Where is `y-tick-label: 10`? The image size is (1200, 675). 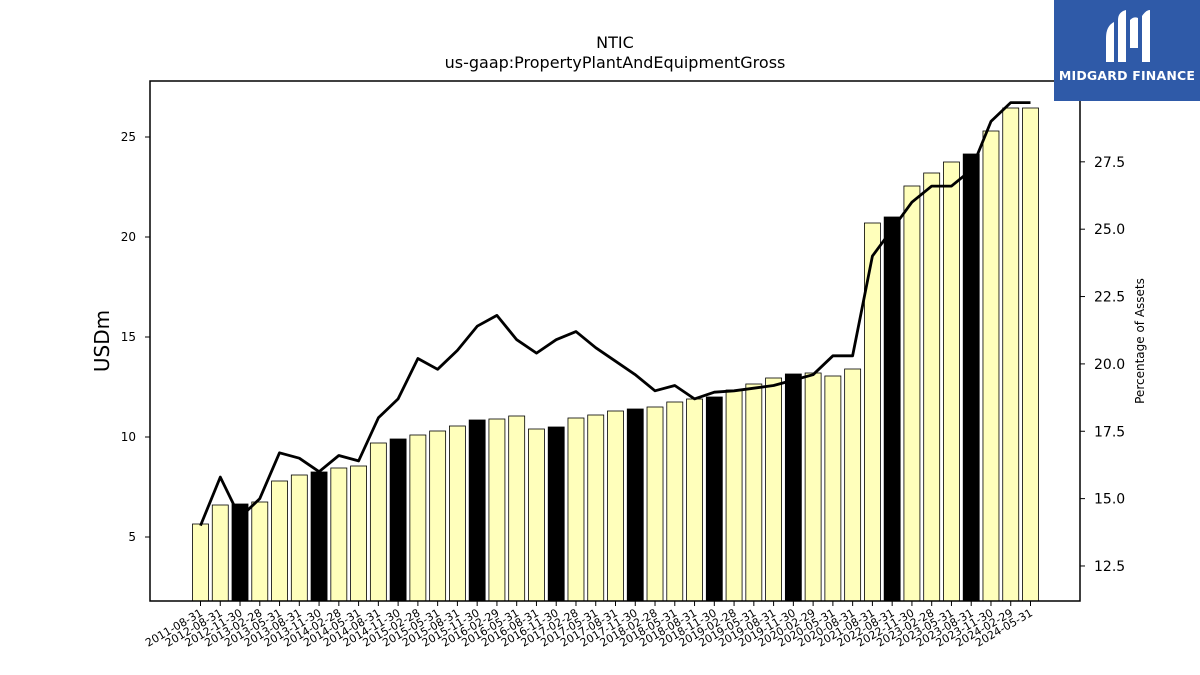
y-tick-label: 10 is located at coordinates (128, 437).